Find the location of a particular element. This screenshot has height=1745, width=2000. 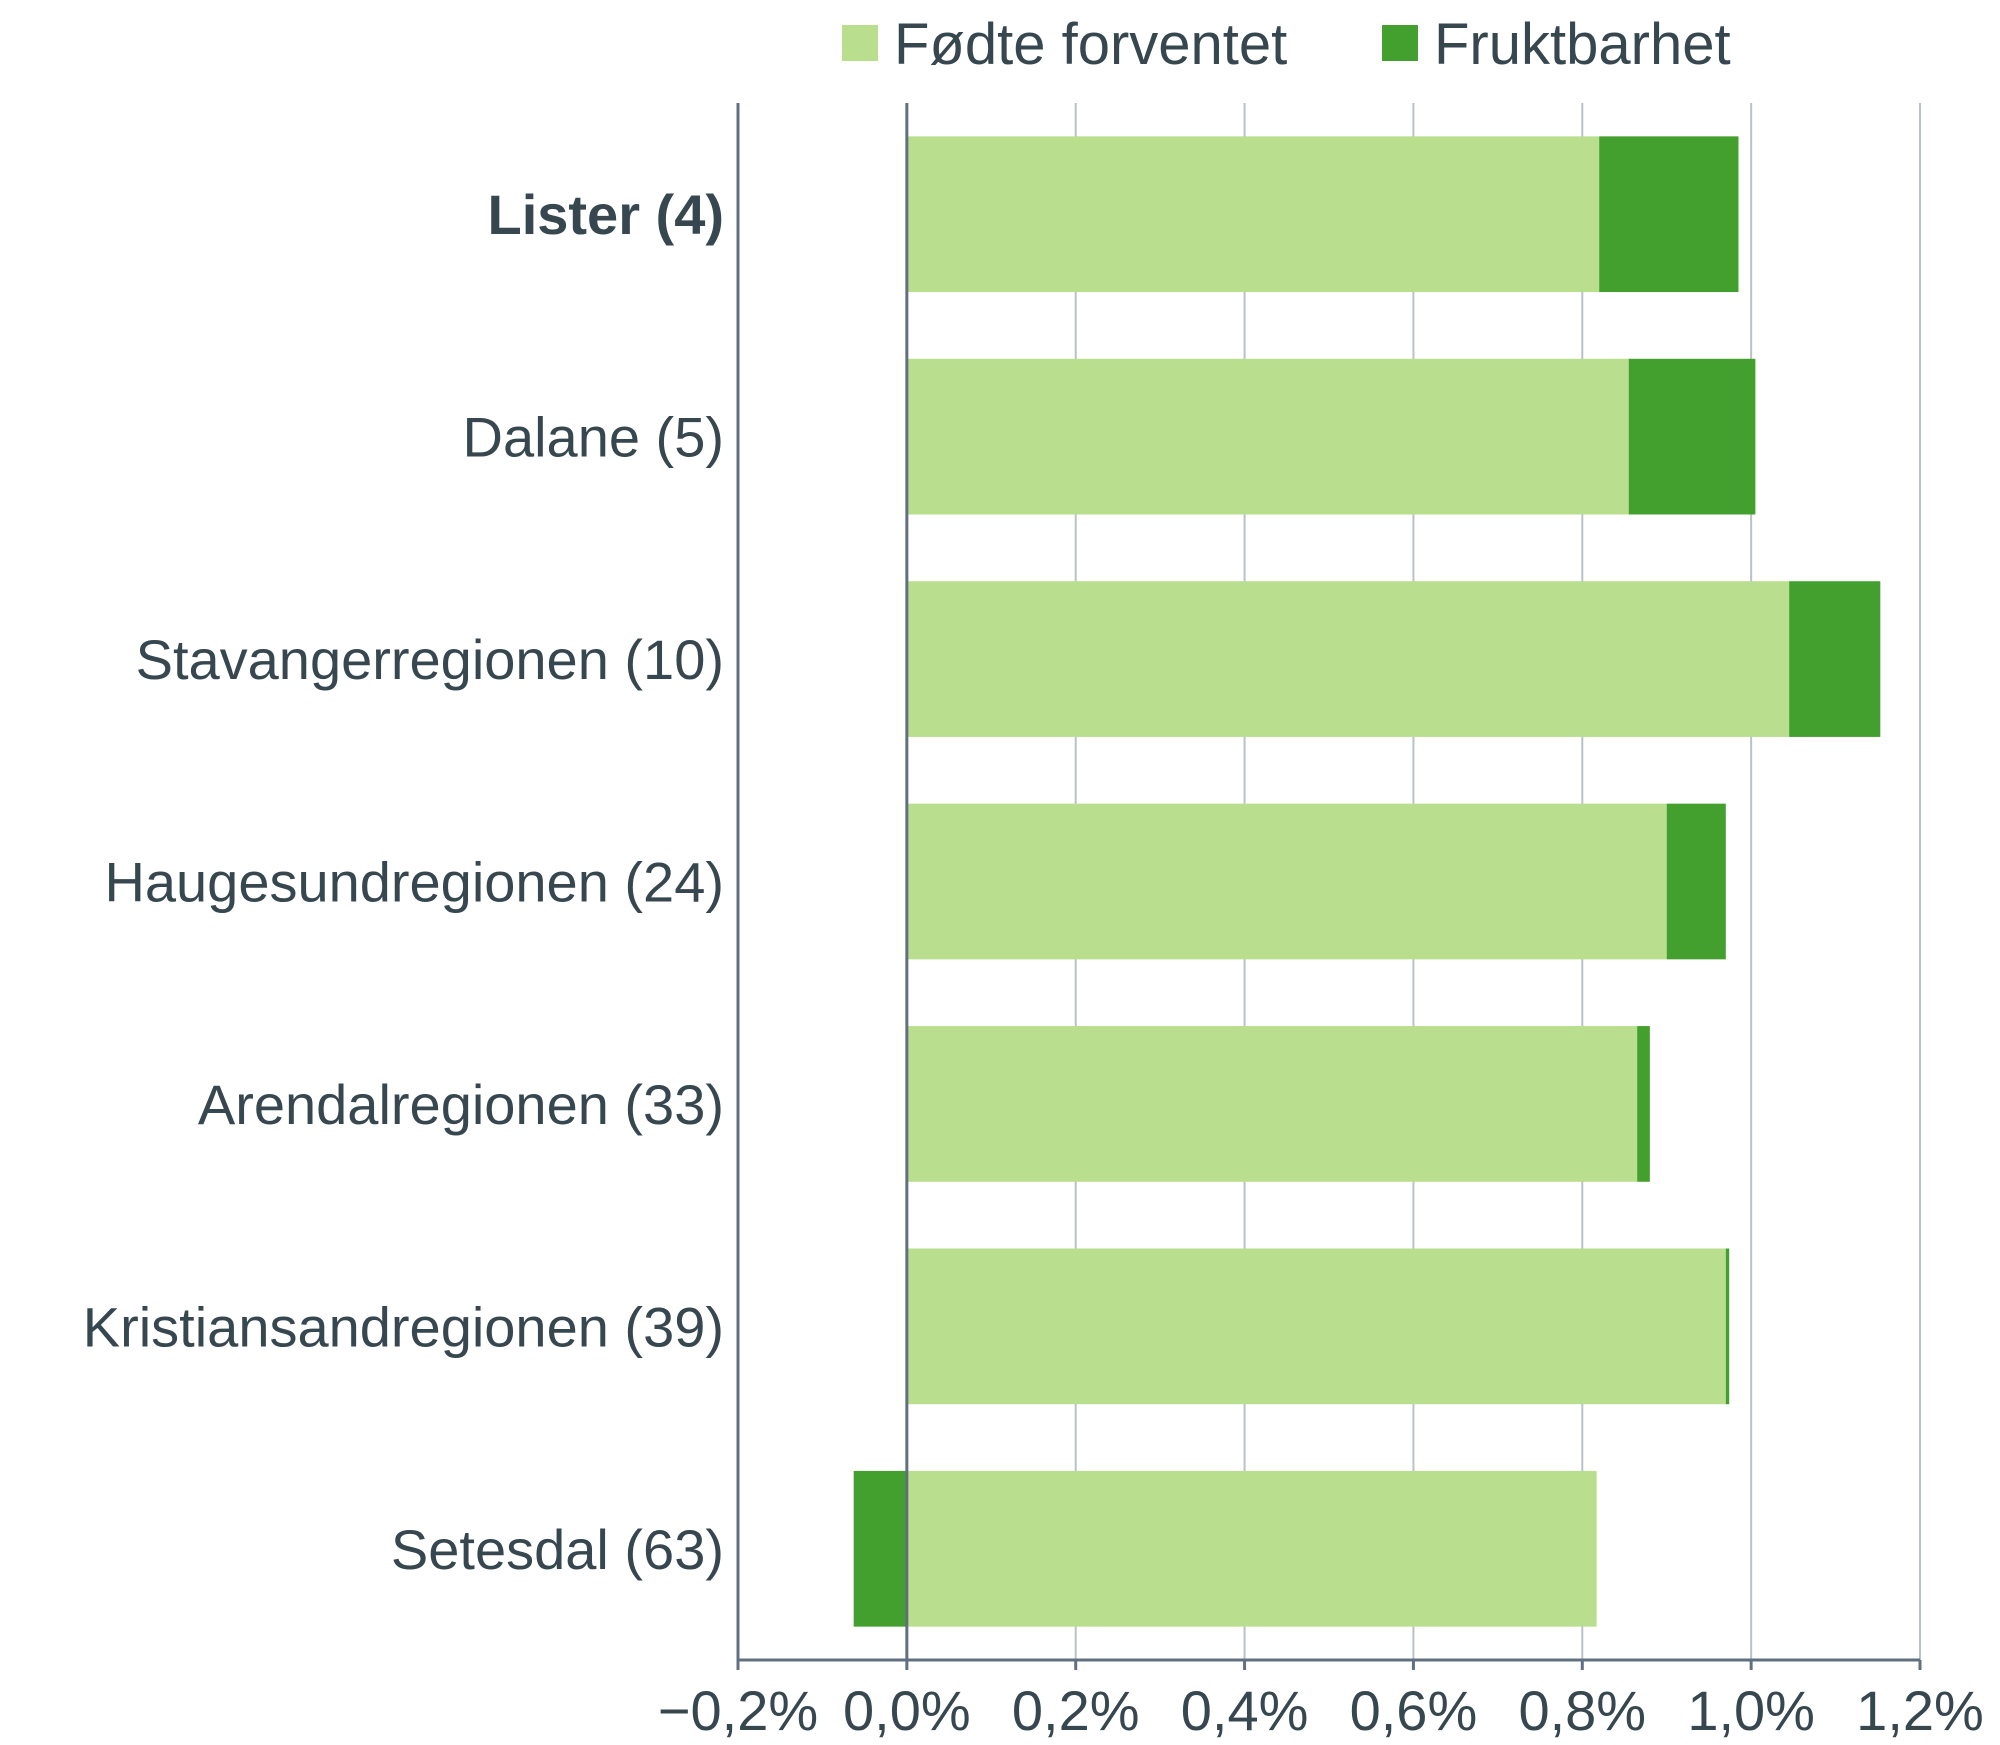

category-label: Kristiansandregionen (39) is located at coordinates (403, 1326).